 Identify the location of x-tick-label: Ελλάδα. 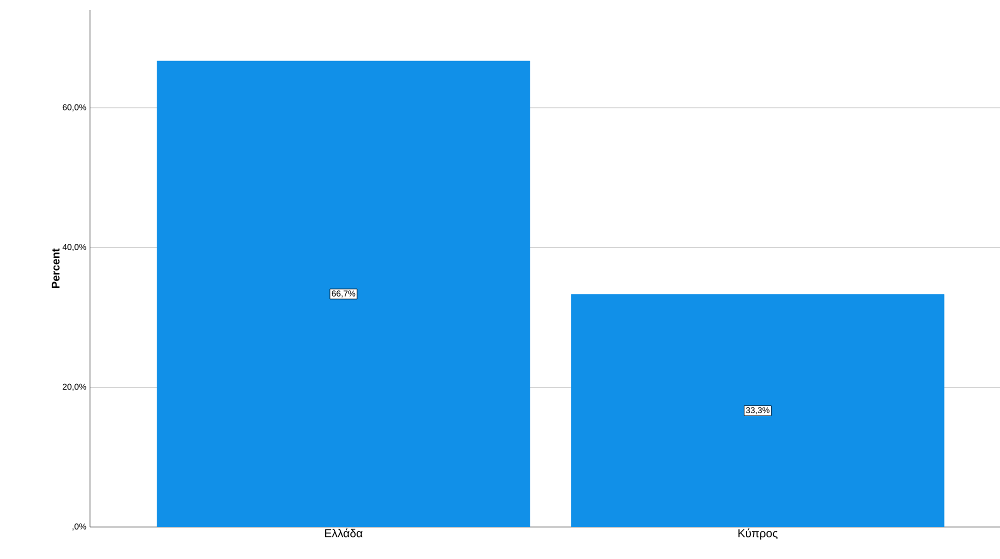
(344, 533).